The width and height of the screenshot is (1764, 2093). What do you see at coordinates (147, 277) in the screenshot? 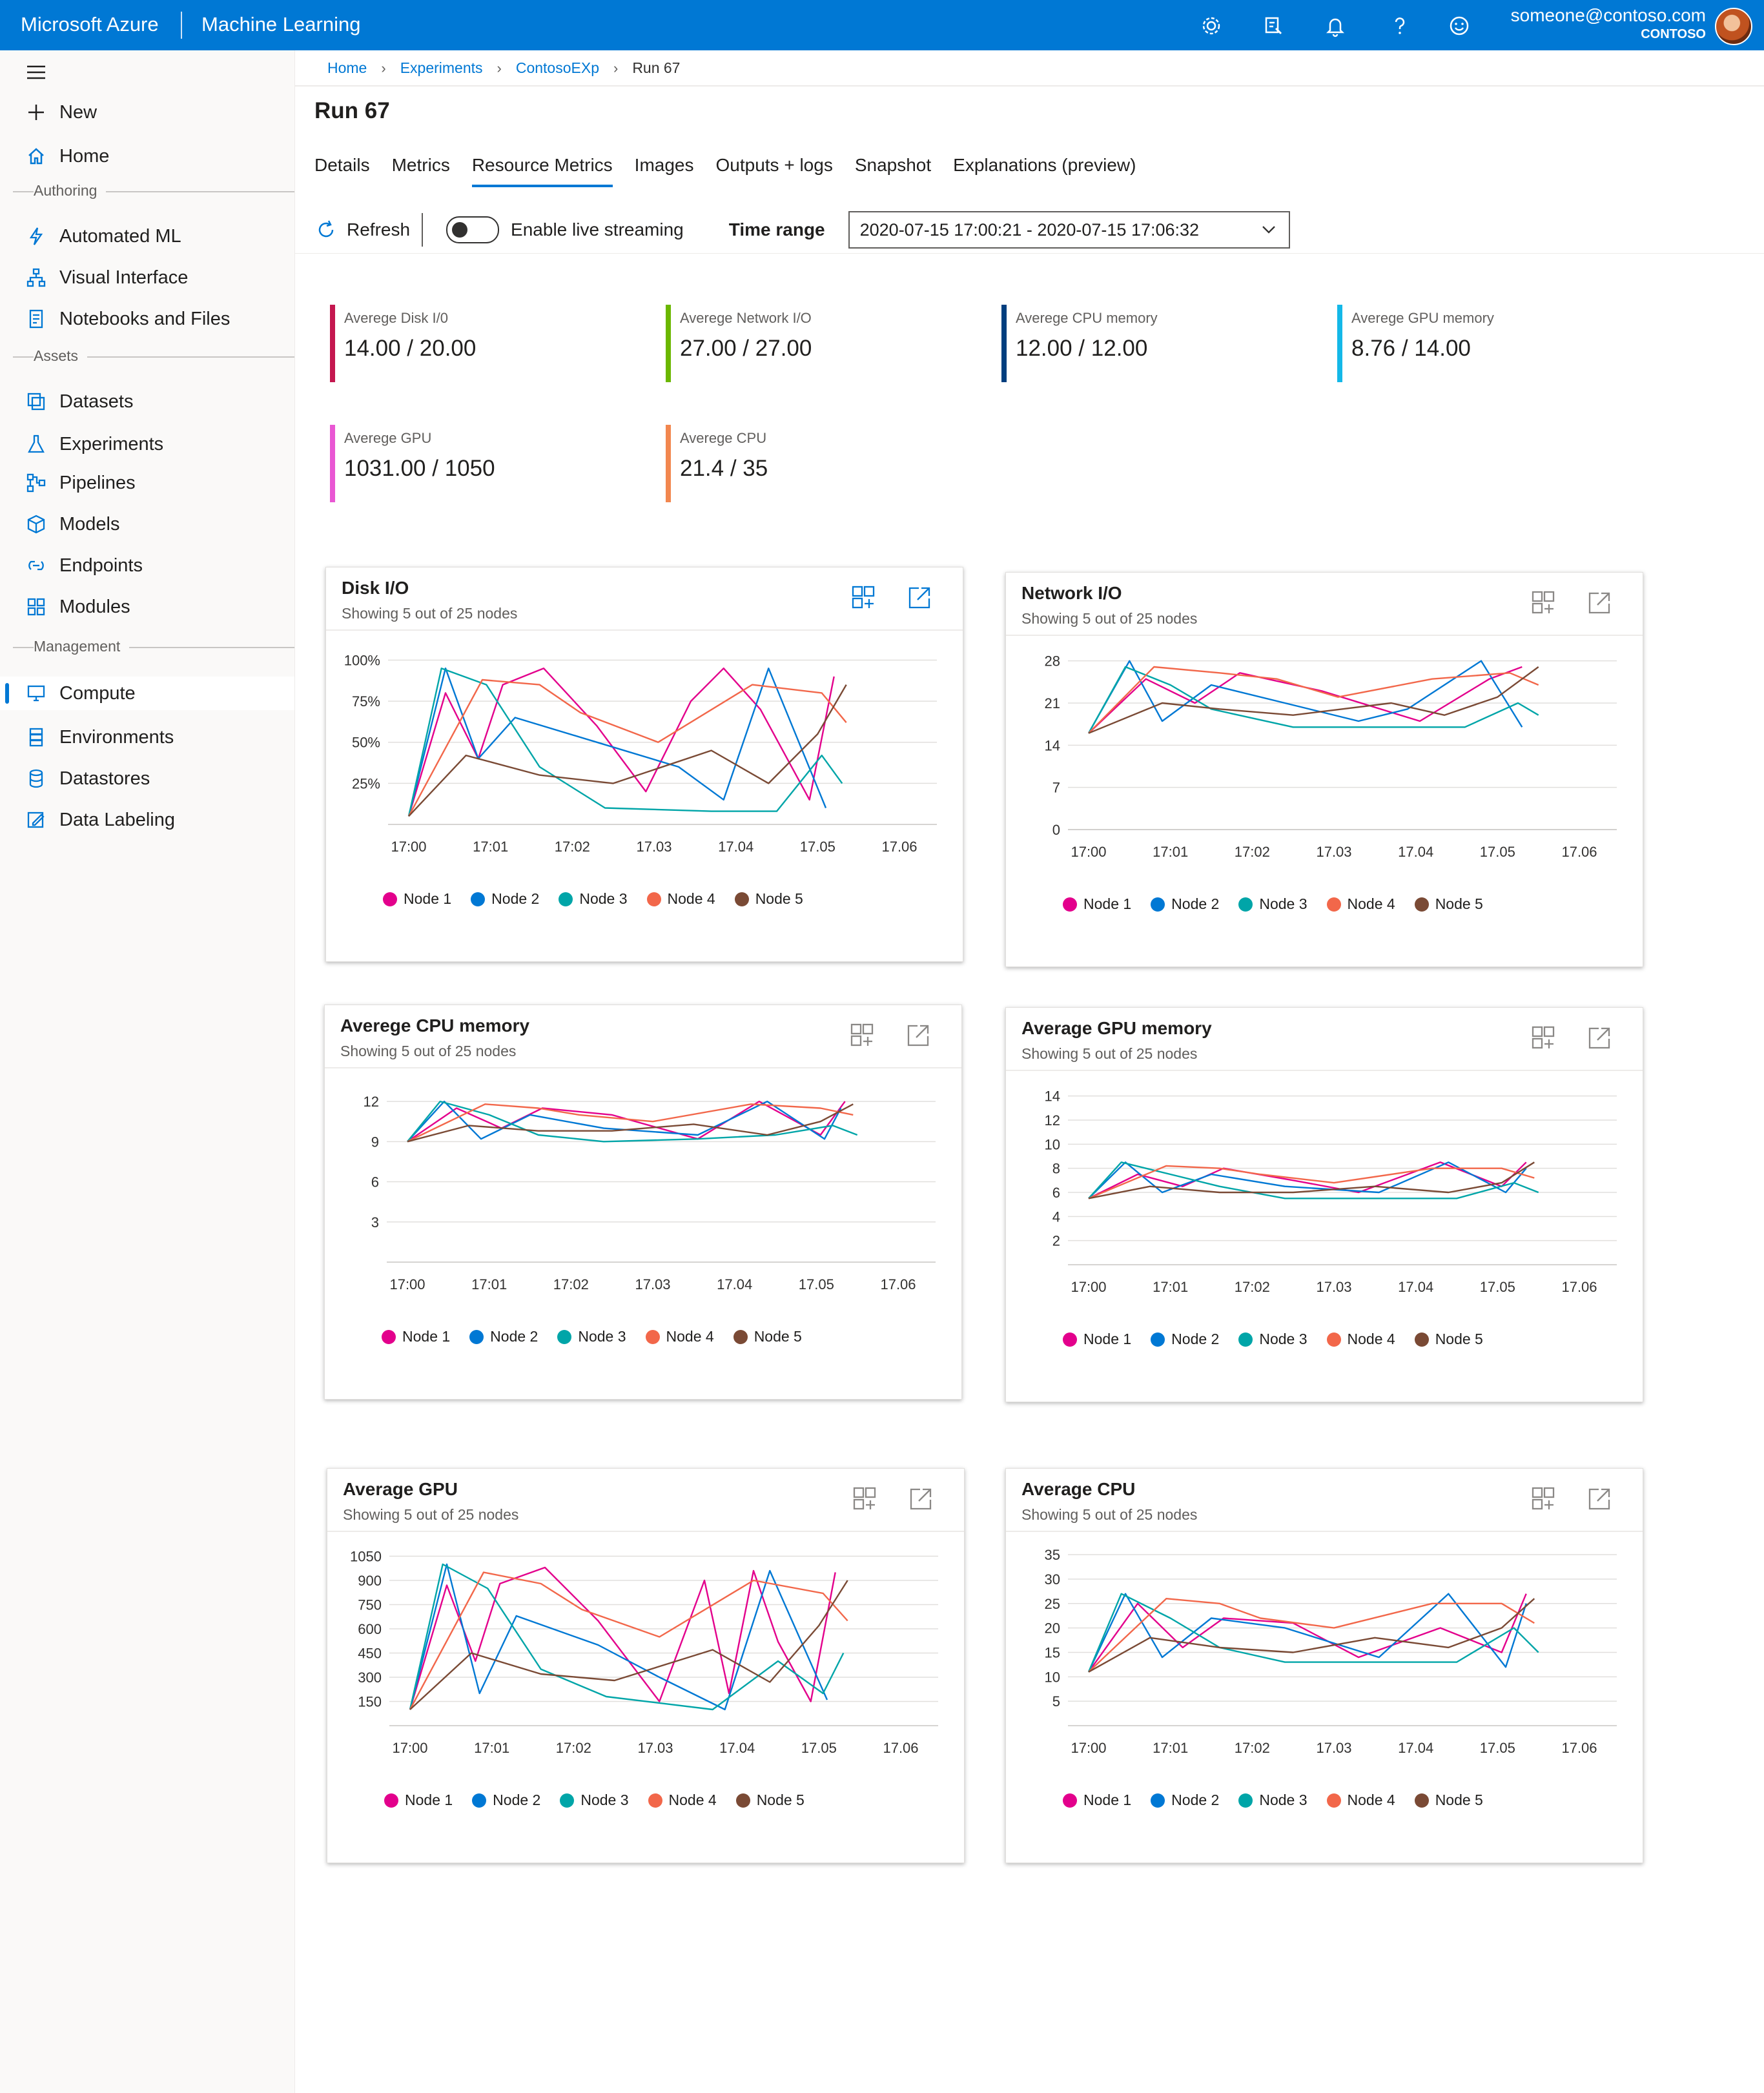
I see `sidebar-item-visual-interface: Visual Interface` at bounding box center [147, 277].